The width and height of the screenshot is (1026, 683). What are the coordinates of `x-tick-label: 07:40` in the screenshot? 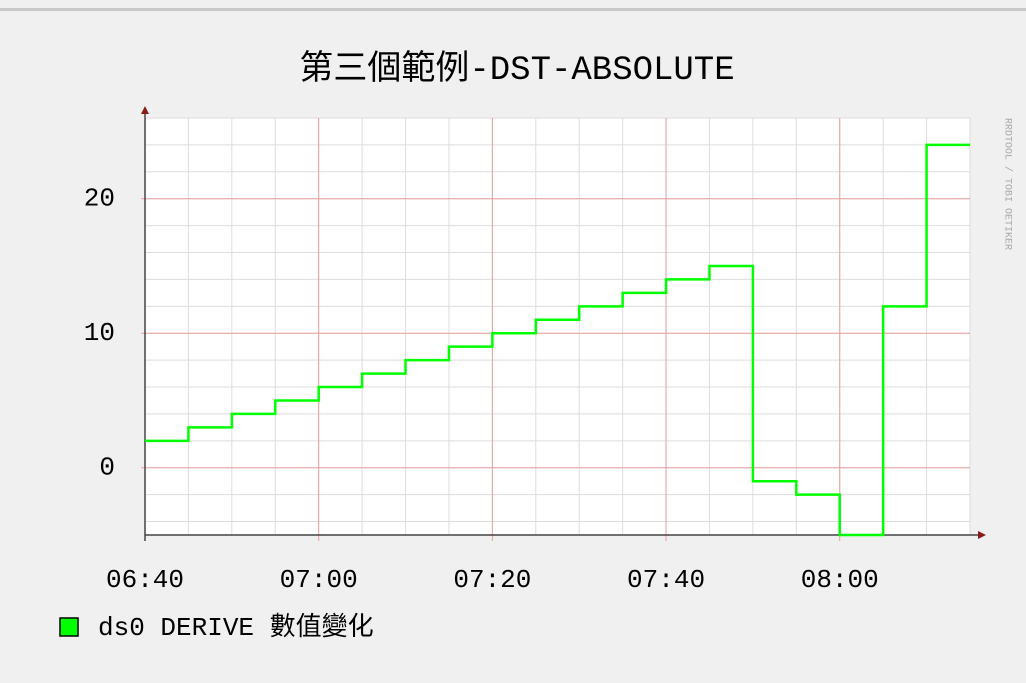 It's located at (666, 580).